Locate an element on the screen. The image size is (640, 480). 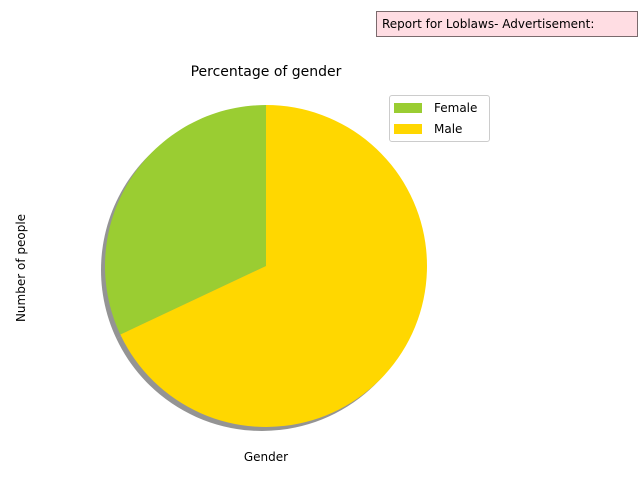
report-header-box: Report for Loblaws- Advertisement: is located at coordinates (507, 24).